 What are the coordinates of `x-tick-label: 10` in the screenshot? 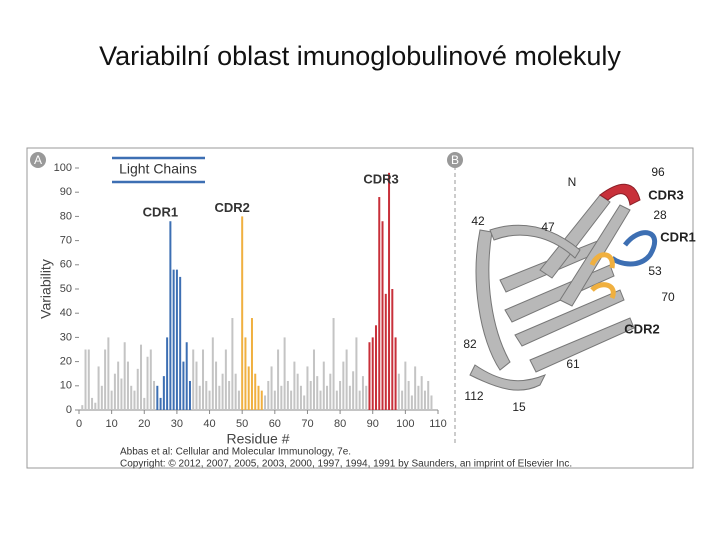 It's located at (112, 424).